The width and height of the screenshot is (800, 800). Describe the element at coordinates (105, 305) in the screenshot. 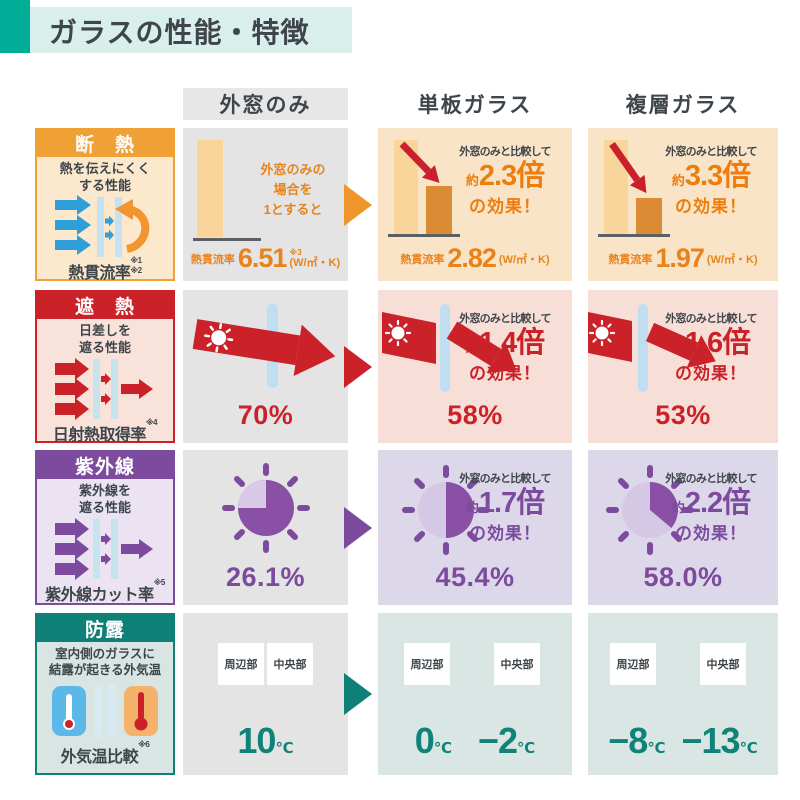

I see `heat-shading-row-title: 遮 熱` at that location.